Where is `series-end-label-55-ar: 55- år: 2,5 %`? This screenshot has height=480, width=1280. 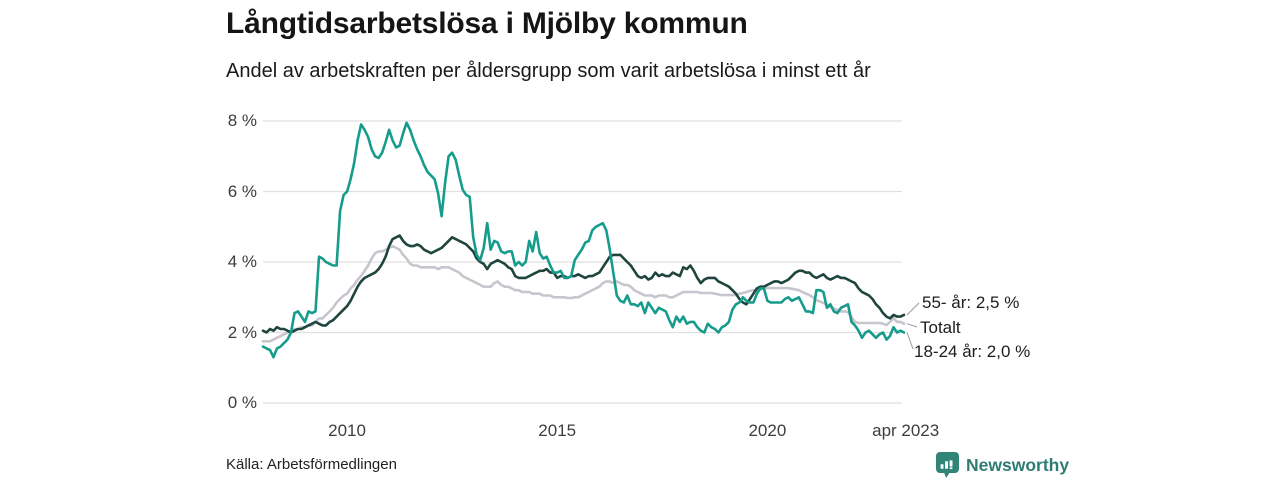 series-end-label-55-ar: 55- år: 2,5 % is located at coordinates (971, 302).